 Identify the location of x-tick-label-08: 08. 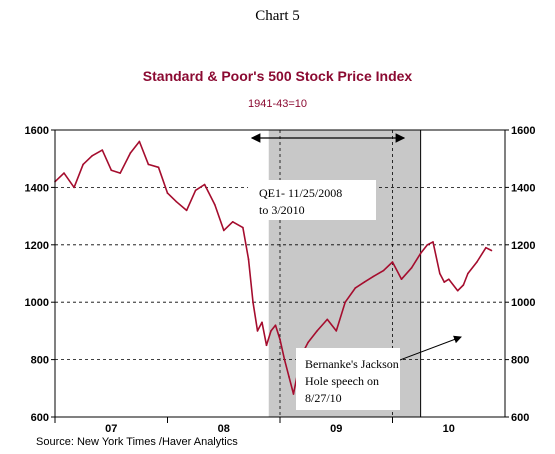
(224, 429).